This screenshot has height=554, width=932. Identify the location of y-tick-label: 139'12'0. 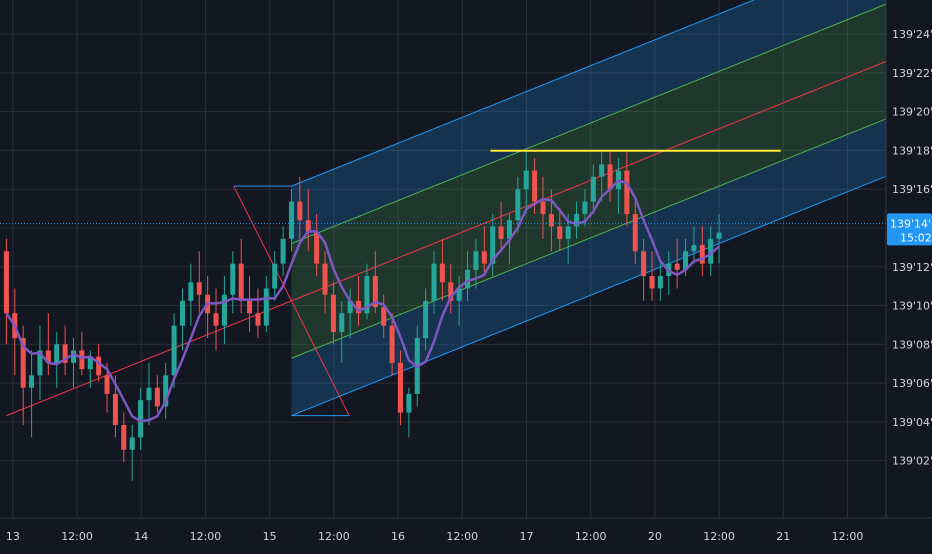
(912, 267).